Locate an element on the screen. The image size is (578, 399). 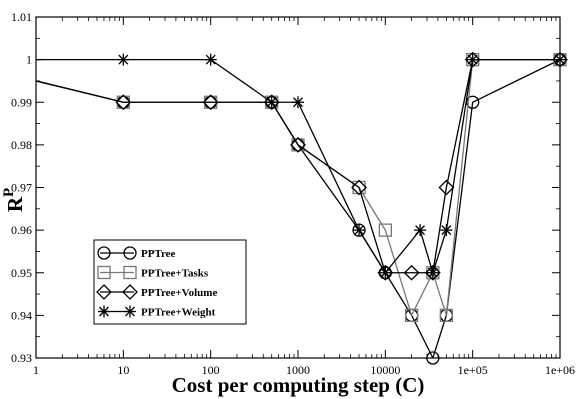
y-tick-label: 0.98 is located at coordinates (21, 145).